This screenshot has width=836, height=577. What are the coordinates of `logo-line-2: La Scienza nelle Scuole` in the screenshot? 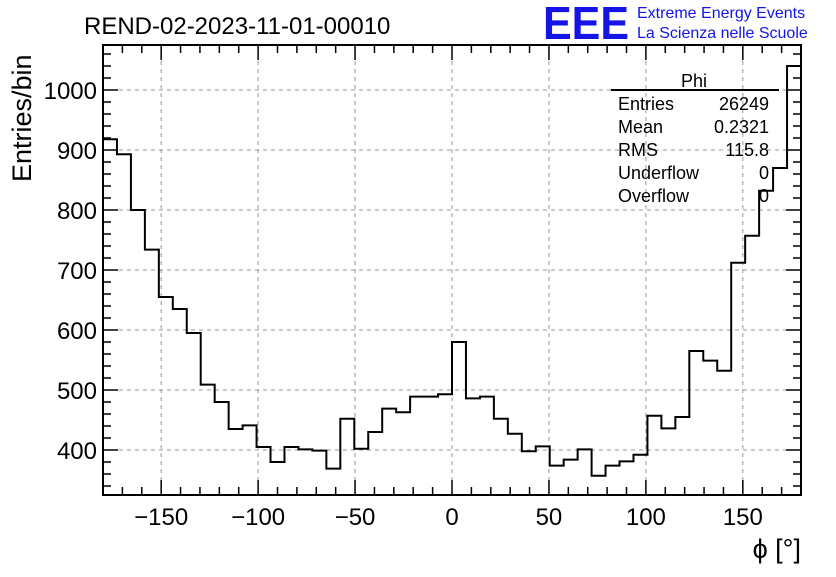 It's located at (722, 33).